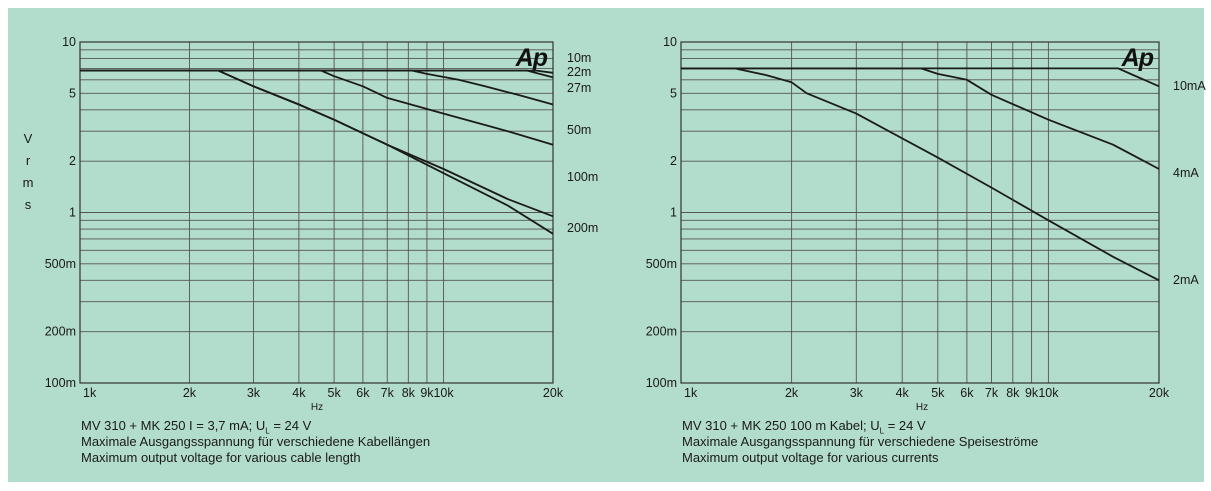 The height and width of the screenshot is (491, 1211). What do you see at coordinates (579, 88) in the screenshot?
I see `series-label-27m: 27m` at bounding box center [579, 88].